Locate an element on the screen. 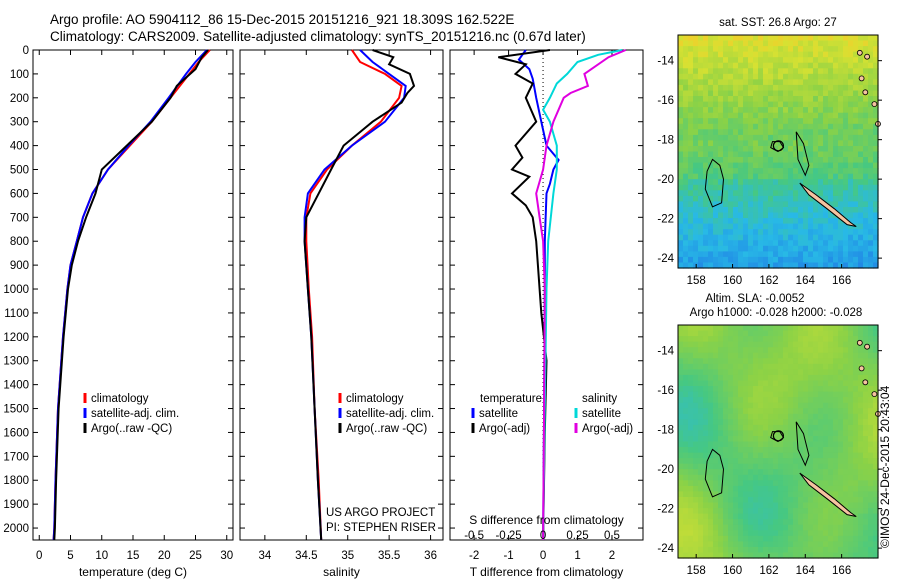 This screenshot has width=900, height=580. legend-label: satellite is located at coordinates (601, 414).